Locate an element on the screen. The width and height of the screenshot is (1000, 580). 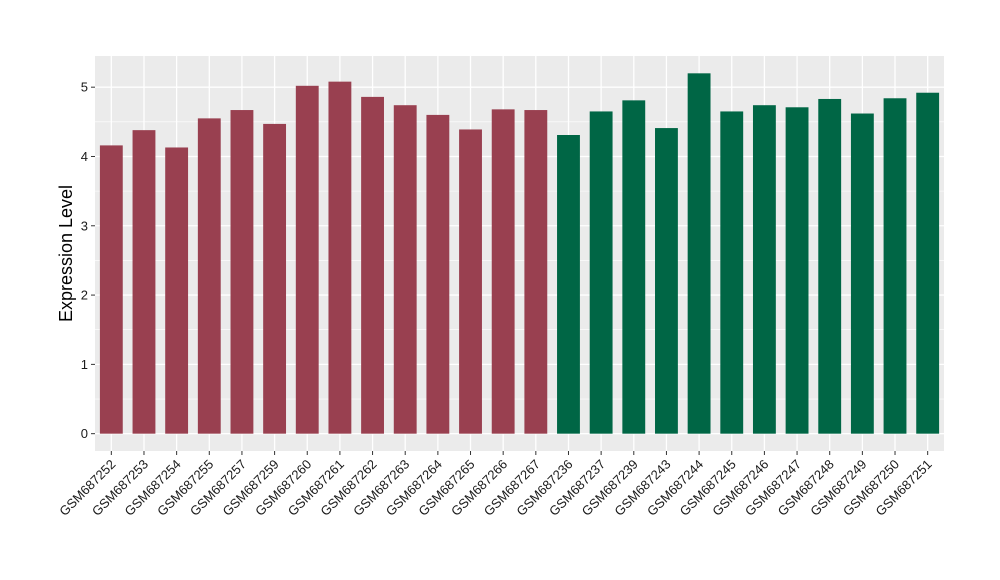
bar-GSM687237 is located at coordinates (601, 272).